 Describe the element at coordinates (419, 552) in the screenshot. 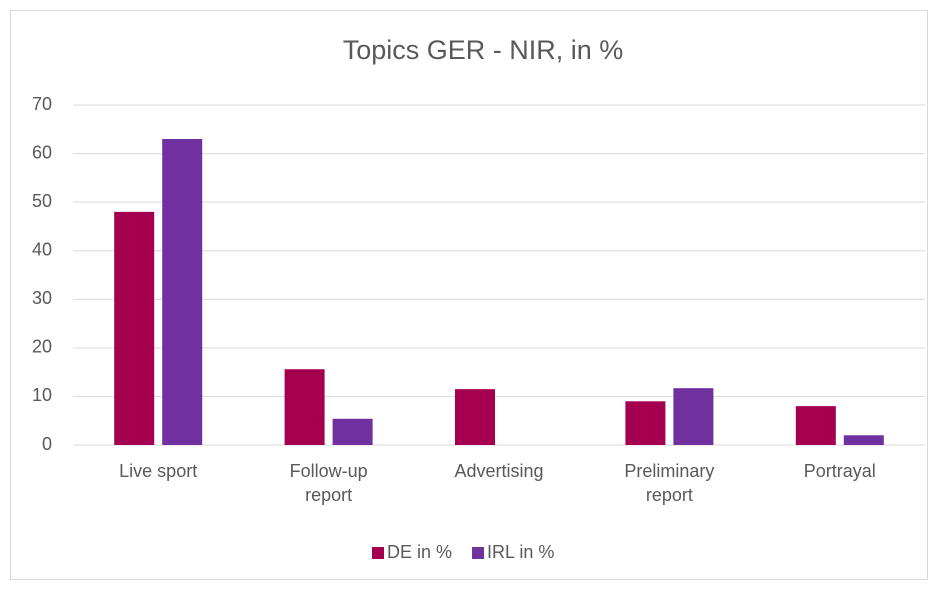

I see `legend-label: DE in %` at that location.